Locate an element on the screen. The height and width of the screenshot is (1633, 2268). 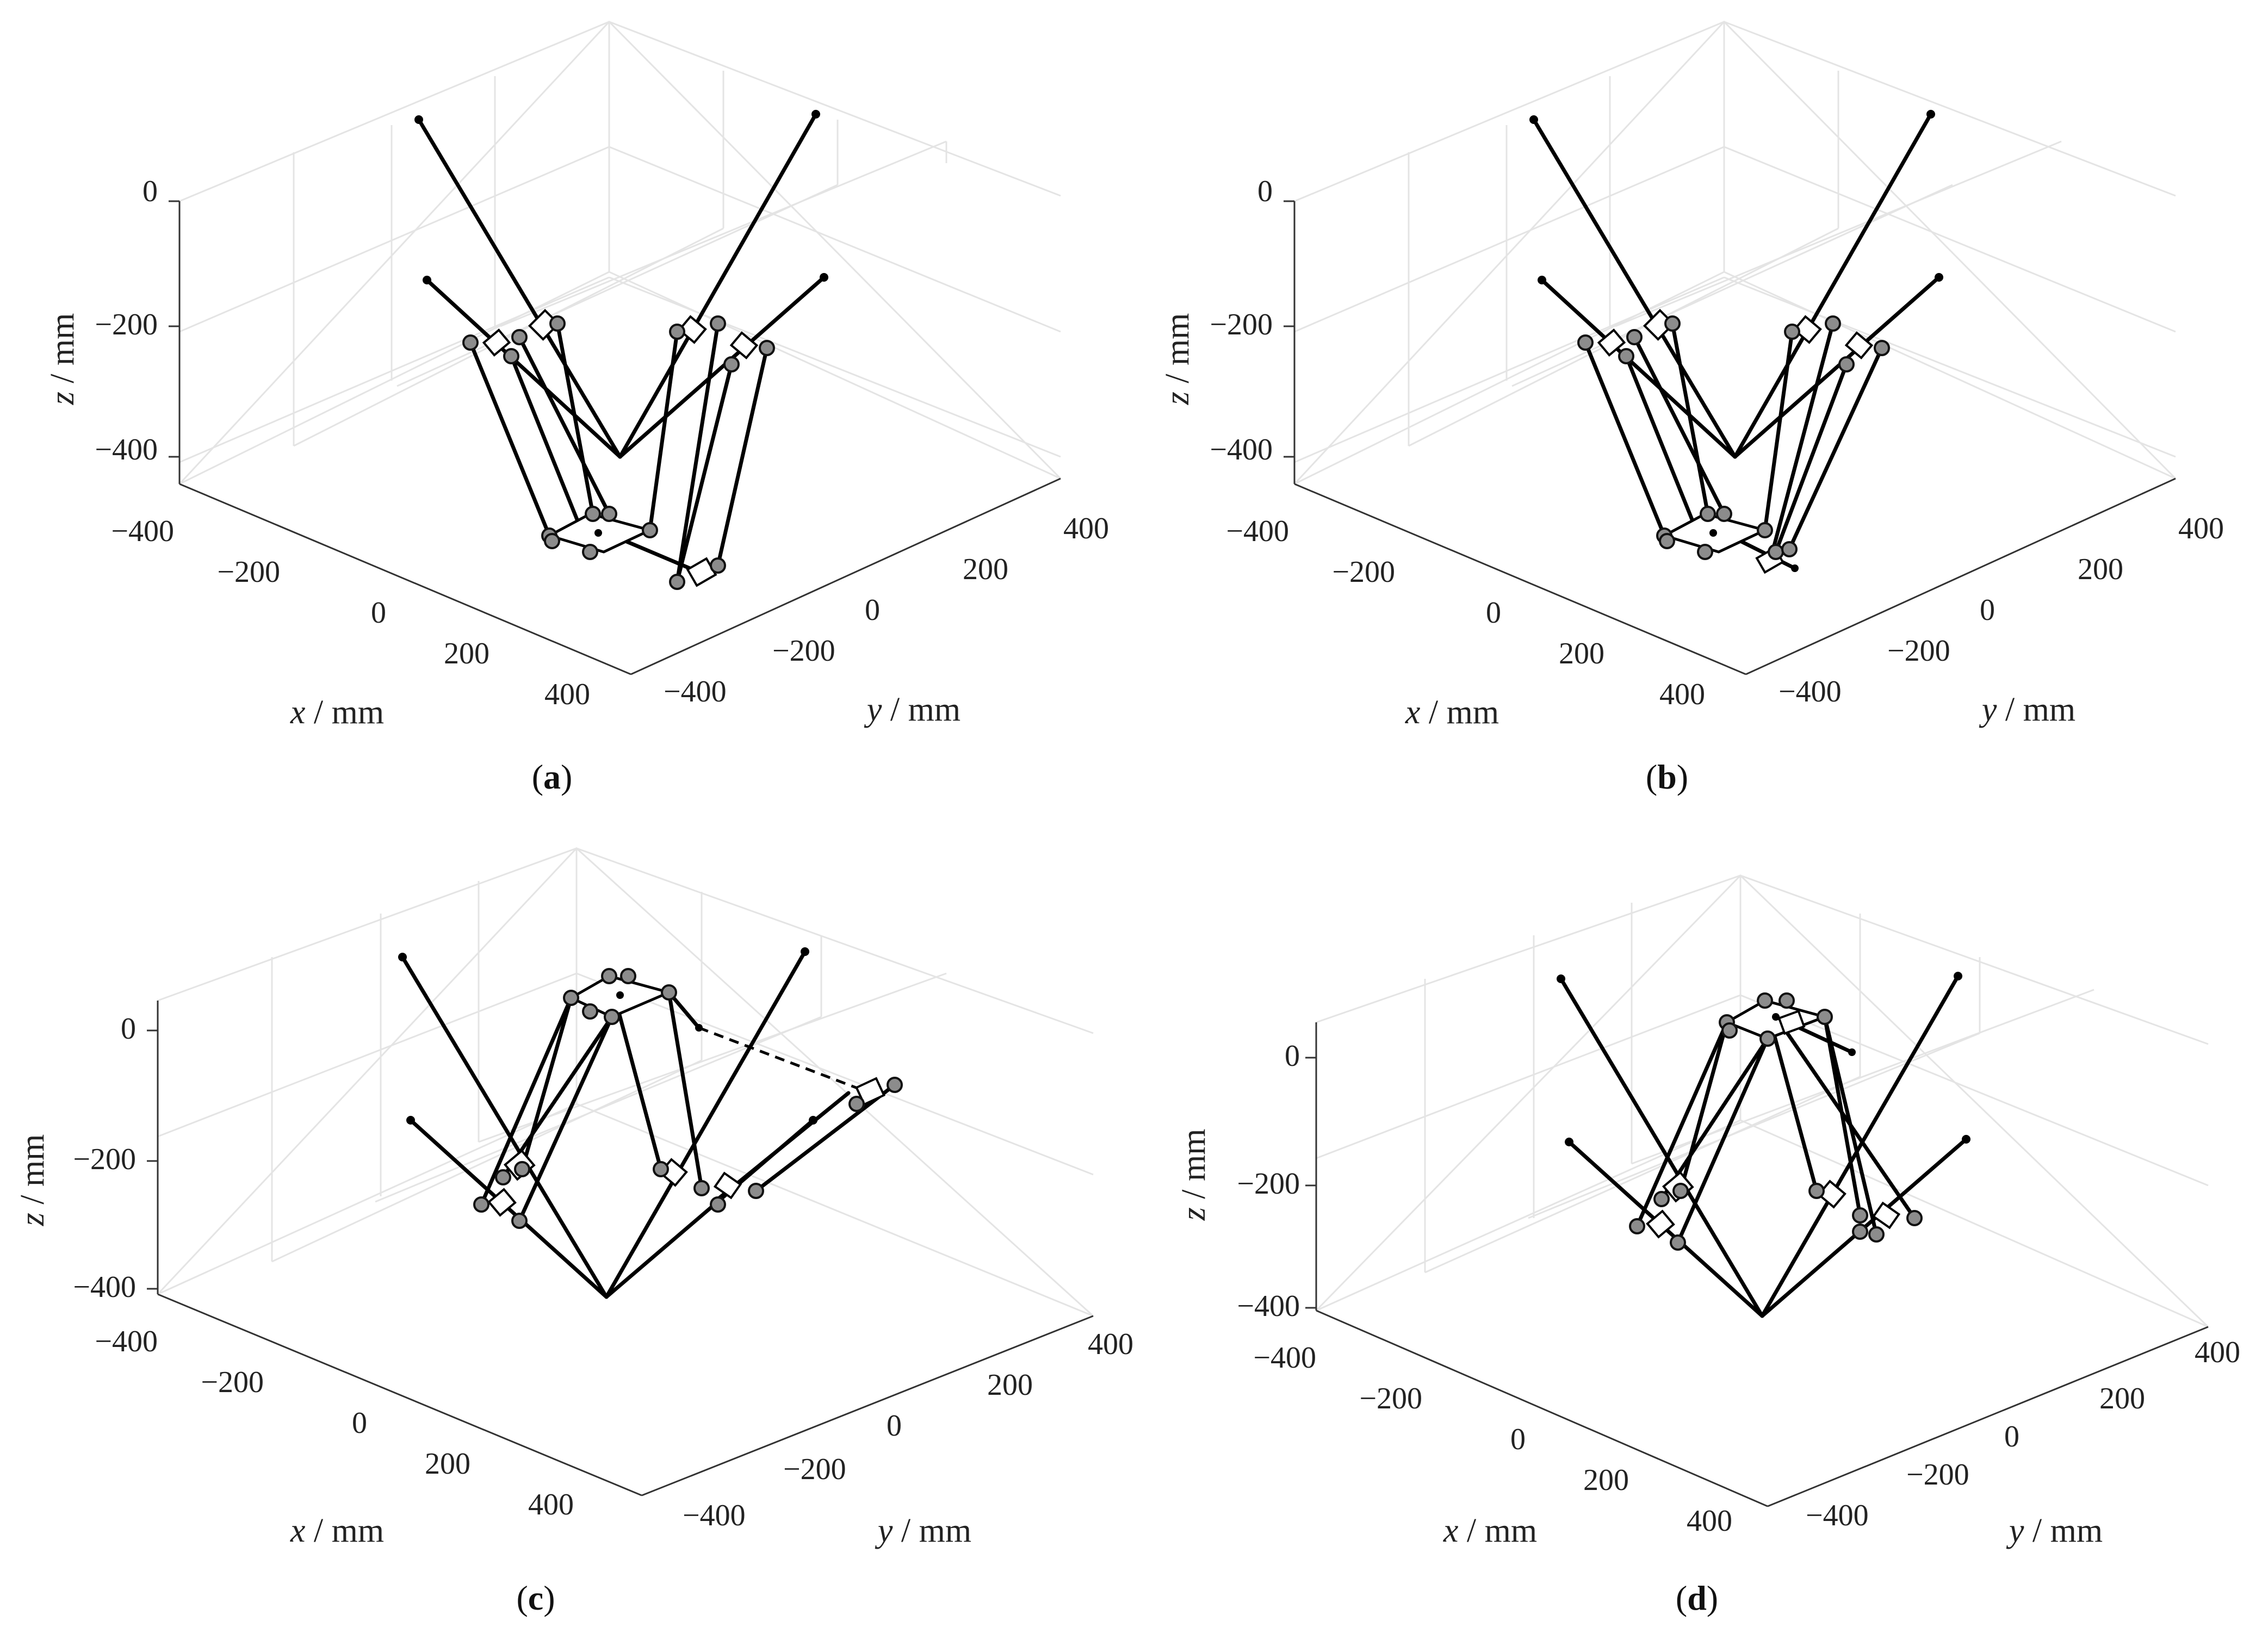
caption-a: (a) is located at coordinates (552, 777).